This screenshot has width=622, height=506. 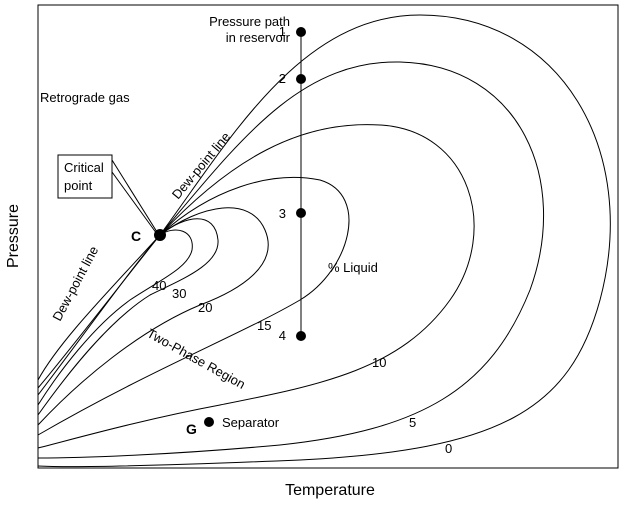 I want to click on point-label: 2, so click(x=282, y=78).